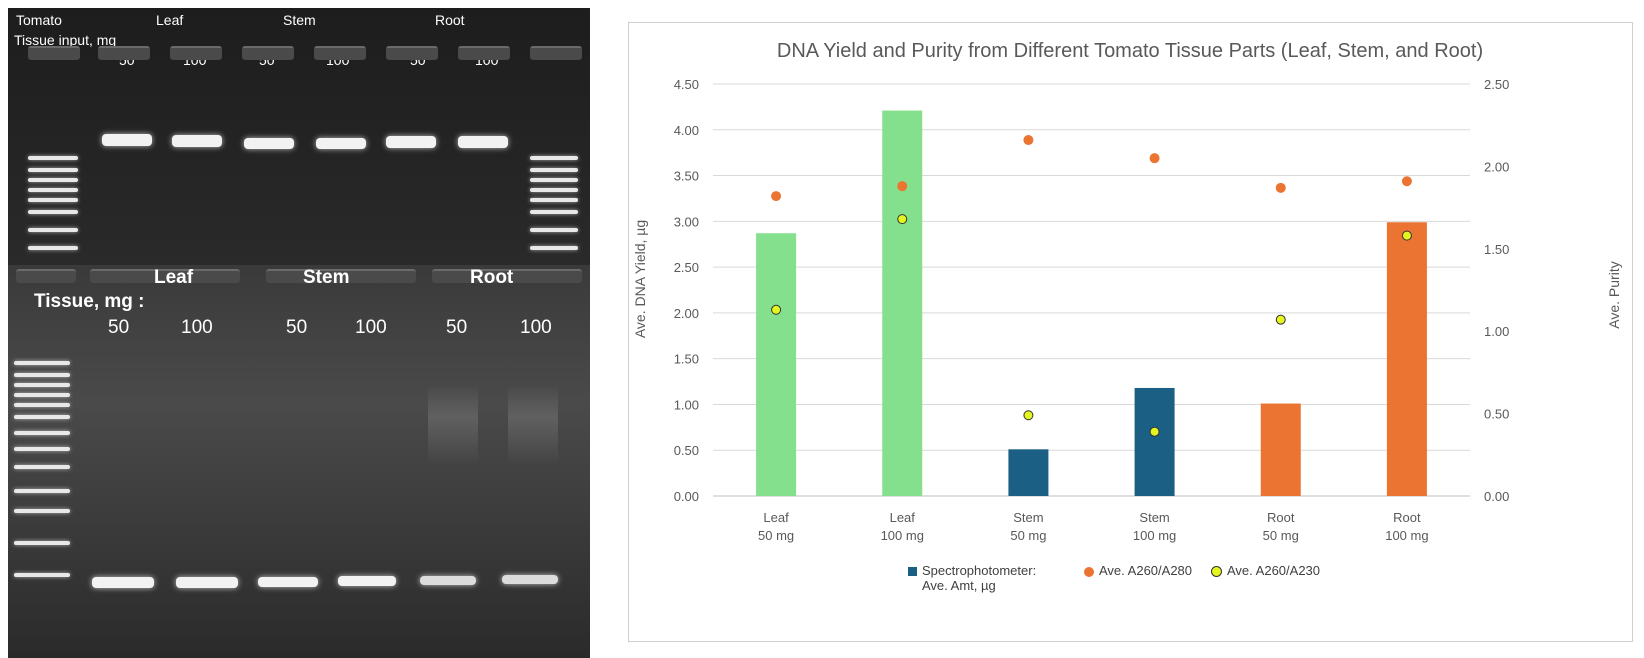 The width and height of the screenshot is (1644, 658). What do you see at coordinates (1496, 84) in the screenshot?
I see `y2-tick-label: 2.50` at bounding box center [1496, 84].